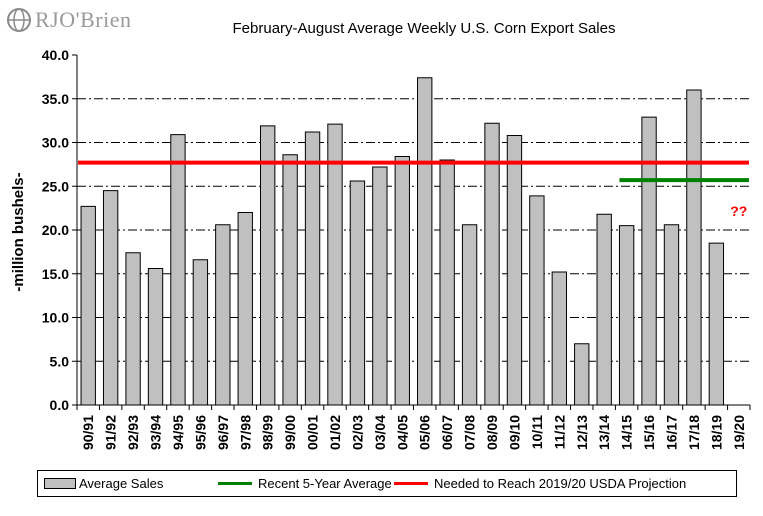 The height and width of the screenshot is (516, 763). What do you see at coordinates (83, 19) in the screenshot?
I see `logo-text: RJO'Brien` at bounding box center [83, 19].